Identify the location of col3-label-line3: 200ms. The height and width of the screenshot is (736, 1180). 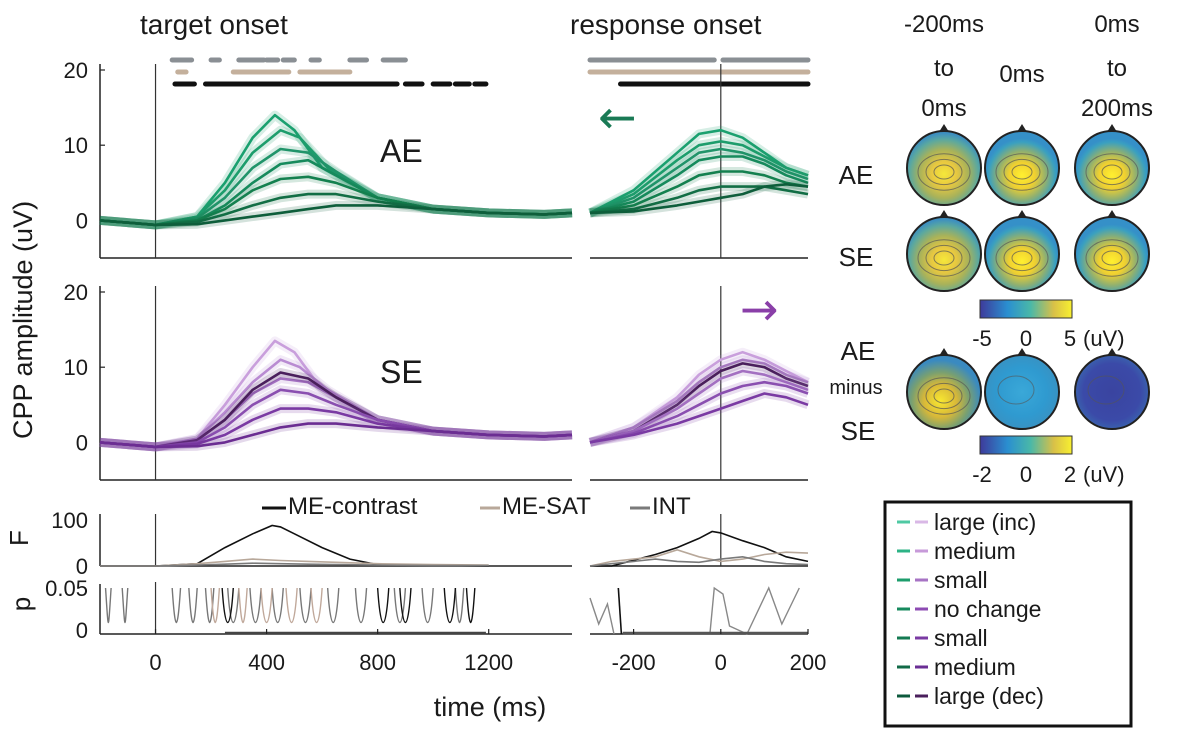
(1117, 108).